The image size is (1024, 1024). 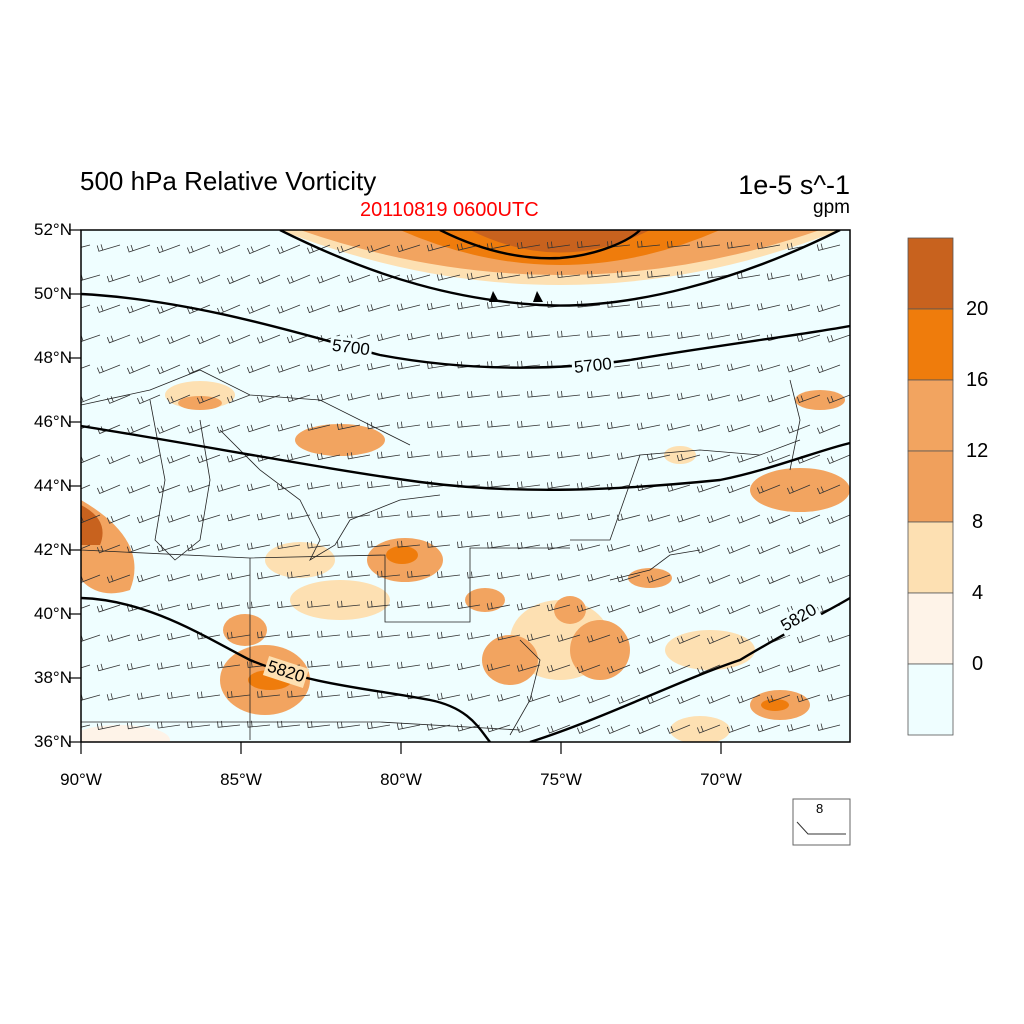 What do you see at coordinates (977, 451) in the screenshot?
I see `colorbar-label: 12` at bounding box center [977, 451].